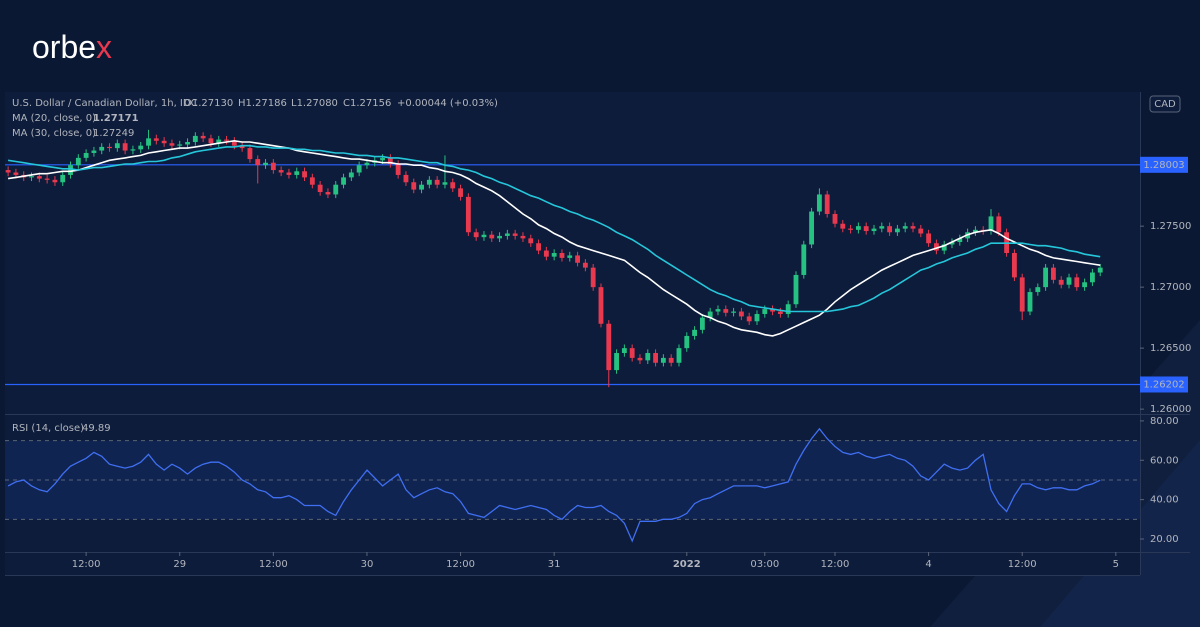  I want to click on currency: CAD, so click(1165, 104).